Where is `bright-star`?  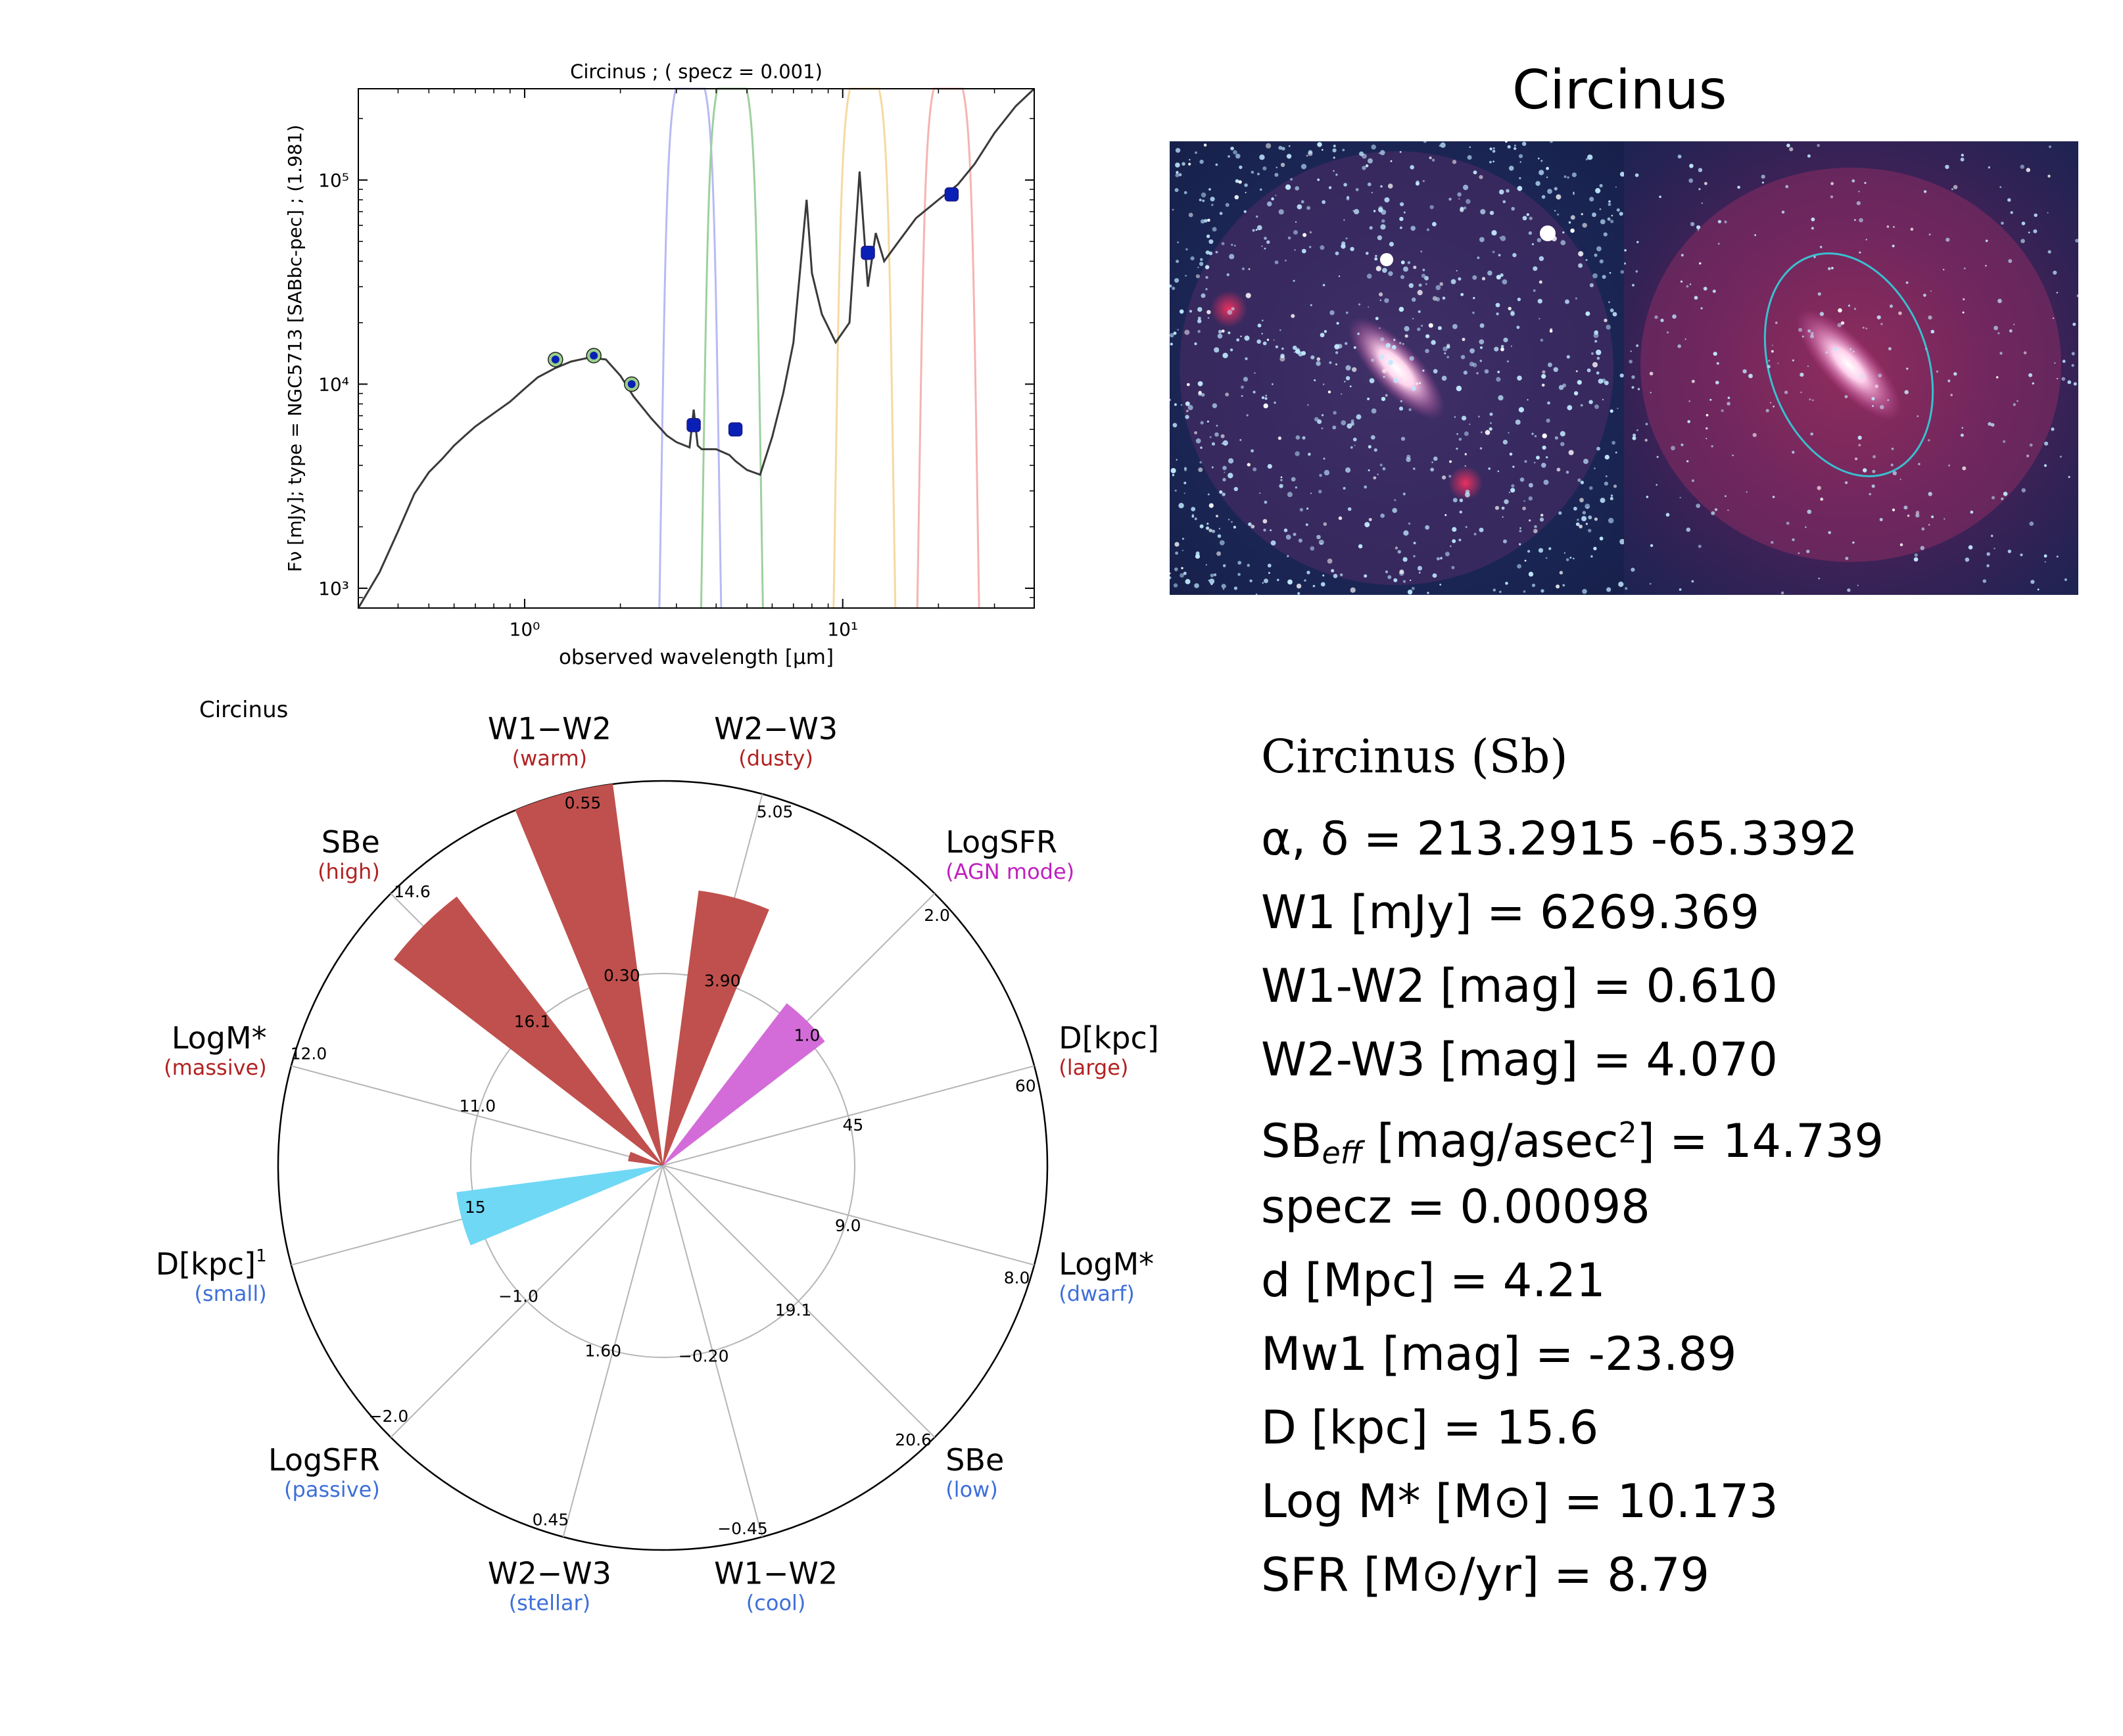 bright-star is located at coordinates (1386, 259).